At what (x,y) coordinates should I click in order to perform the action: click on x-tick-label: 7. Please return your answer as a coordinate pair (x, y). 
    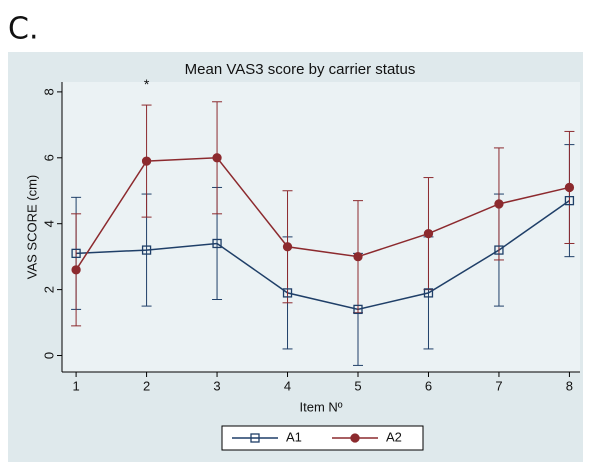
    Looking at the image, I should click on (498, 385).